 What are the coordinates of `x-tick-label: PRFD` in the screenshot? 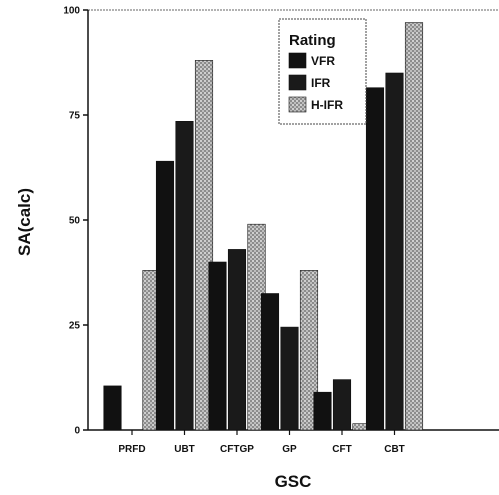 It's located at (131, 449).